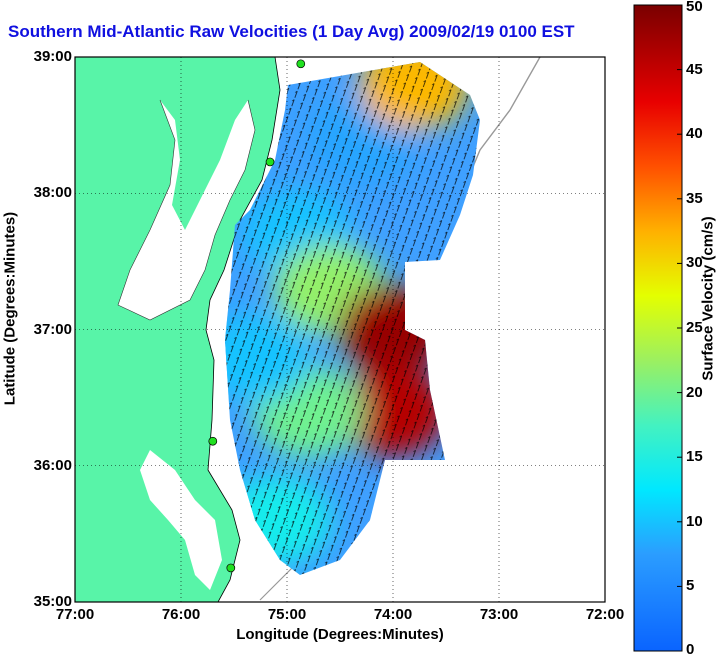 Image resolution: width=724 pixels, height=659 pixels. What do you see at coordinates (52, 56) in the screenshot?
I see `y-tick-label: 39:00` at bounding box center [52, 56].